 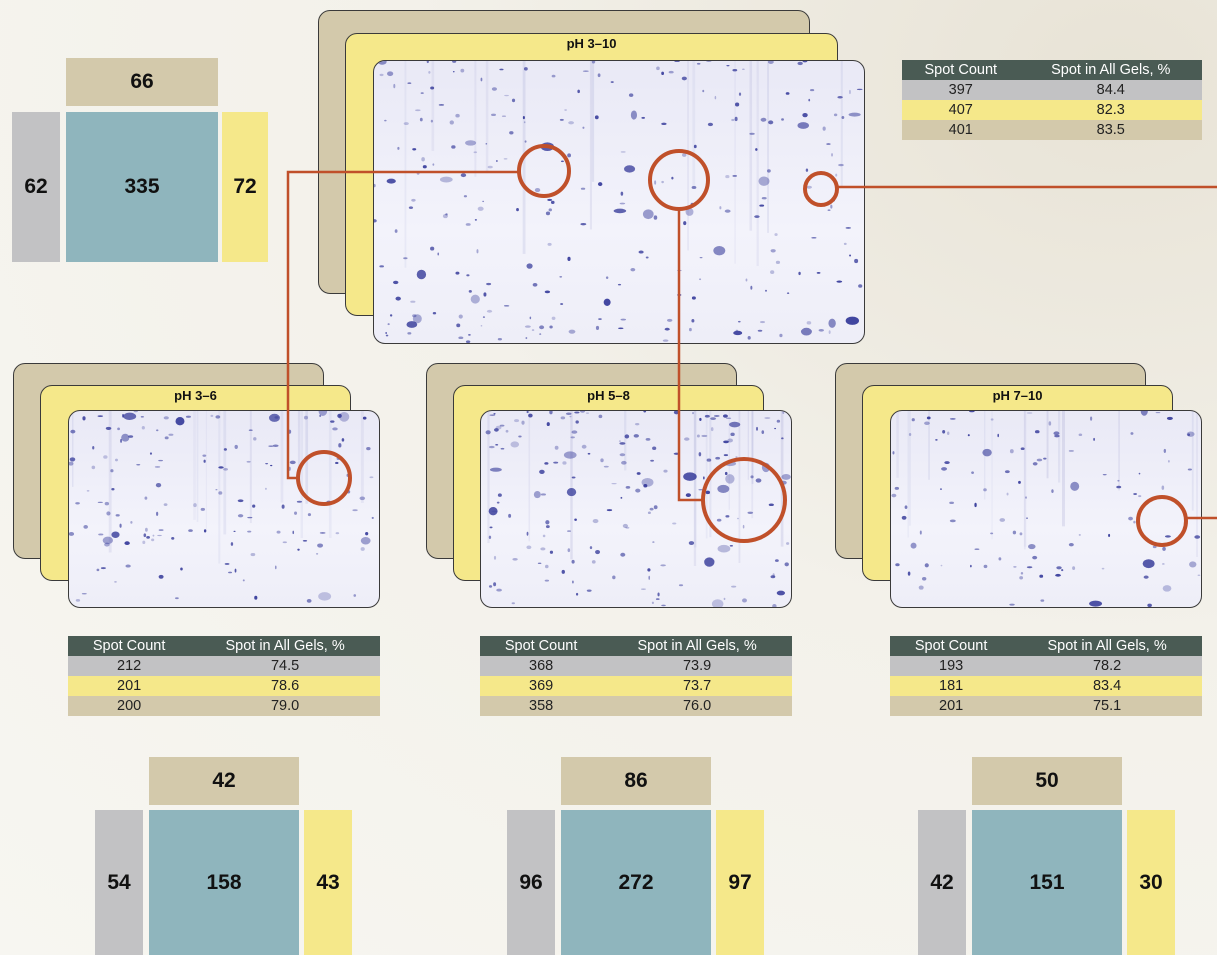 What do you see at coordinates (1110, 70) in the screenshot?
I see `table-header: Spot in All Gels, %` at bounding box center [1110, 70].